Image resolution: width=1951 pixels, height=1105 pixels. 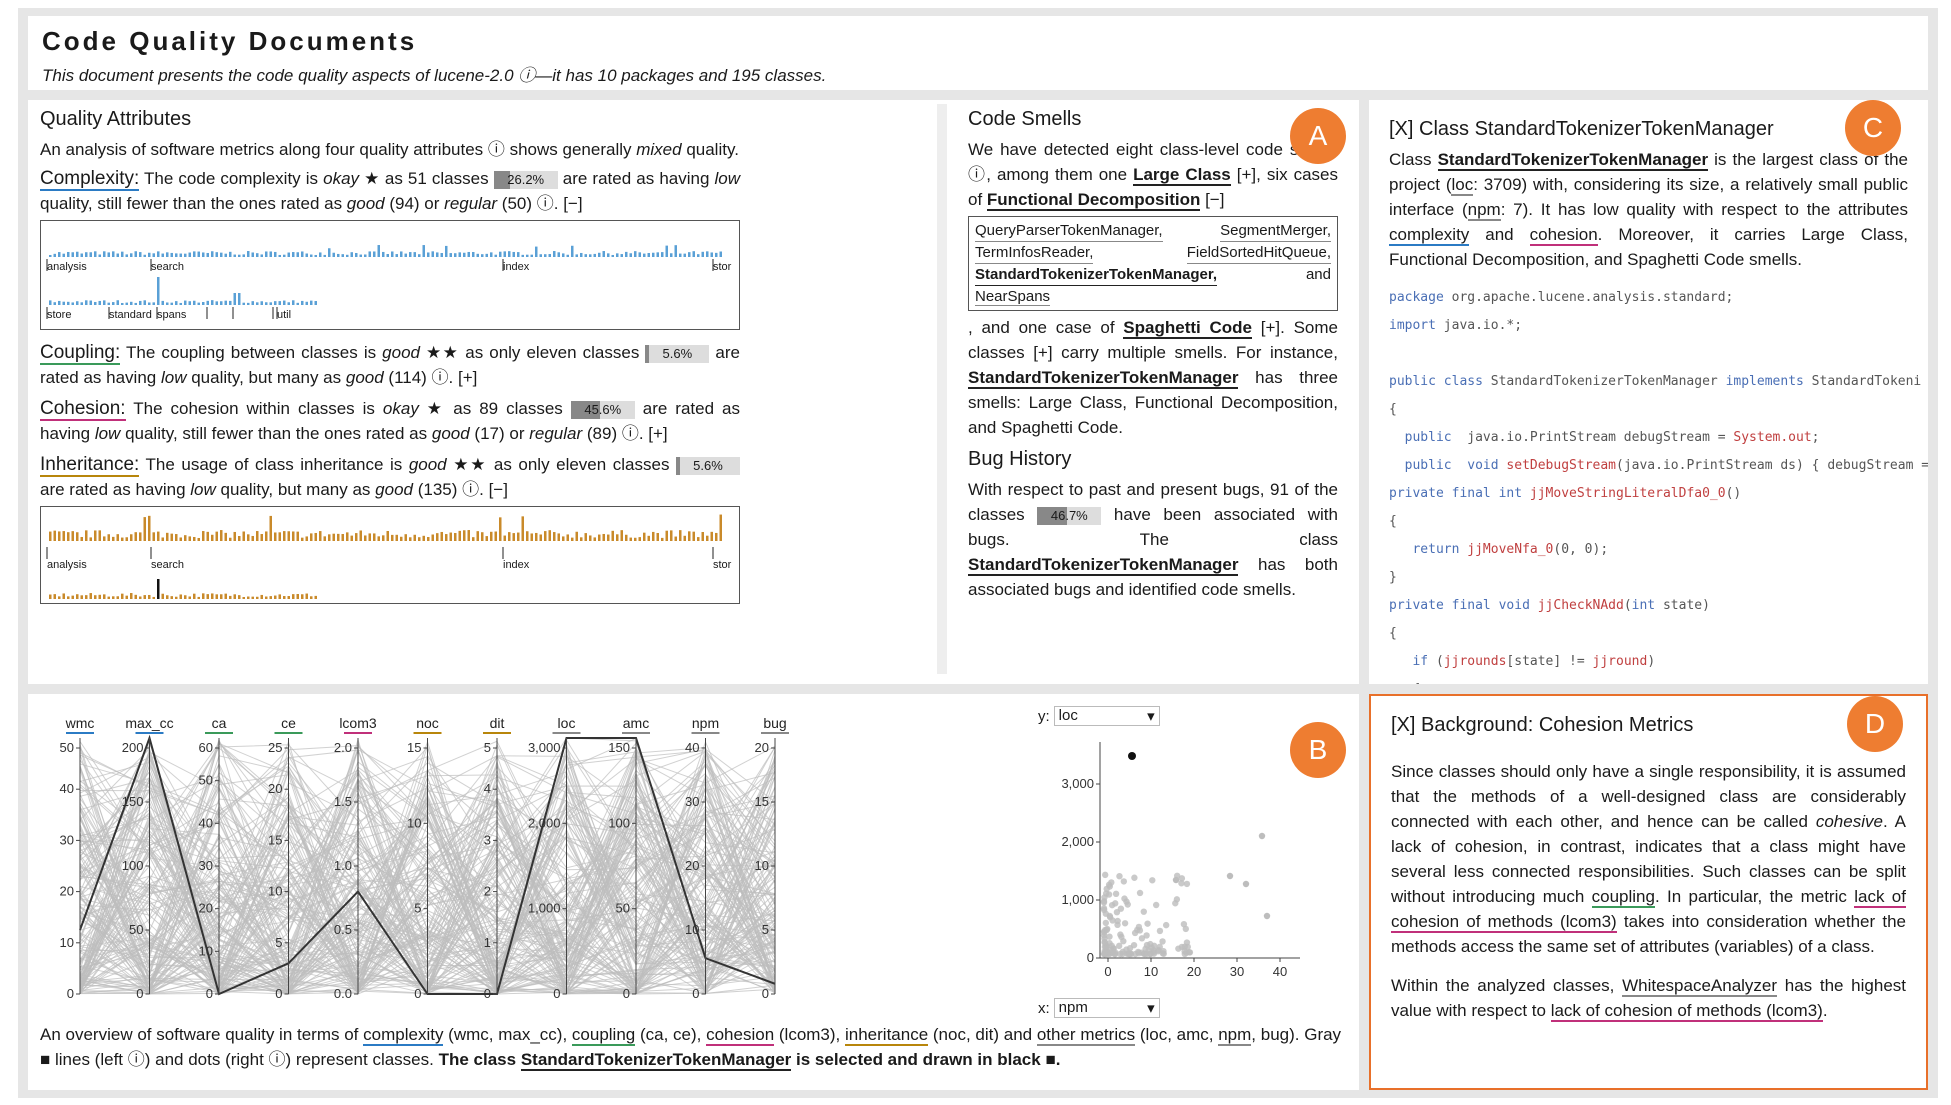 What do you see at coordinates (90, 179) in the screenshot?
I see `complexity-link: Complexity:` at bounding box center [90, 179].